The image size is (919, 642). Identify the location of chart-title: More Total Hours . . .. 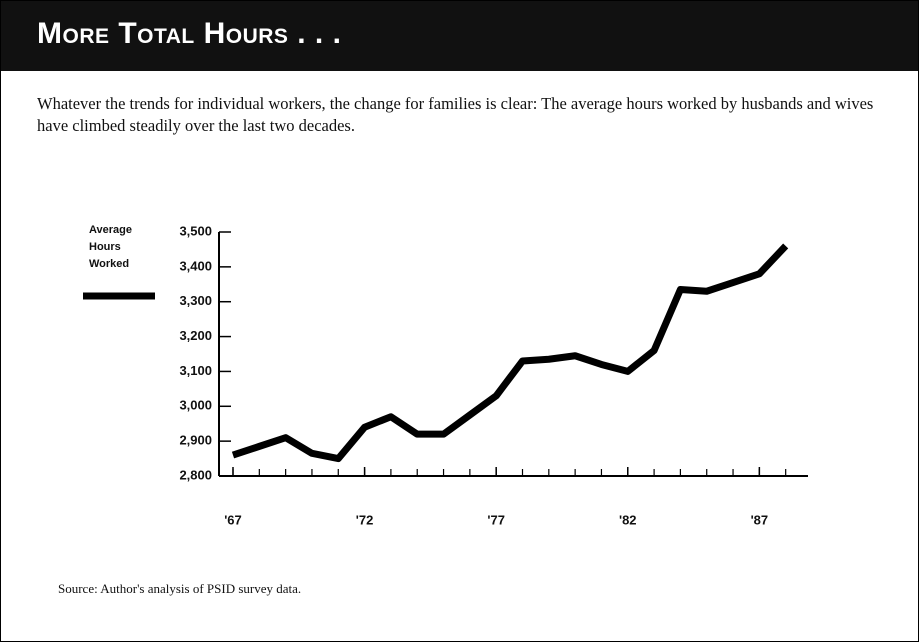
(189, 33).